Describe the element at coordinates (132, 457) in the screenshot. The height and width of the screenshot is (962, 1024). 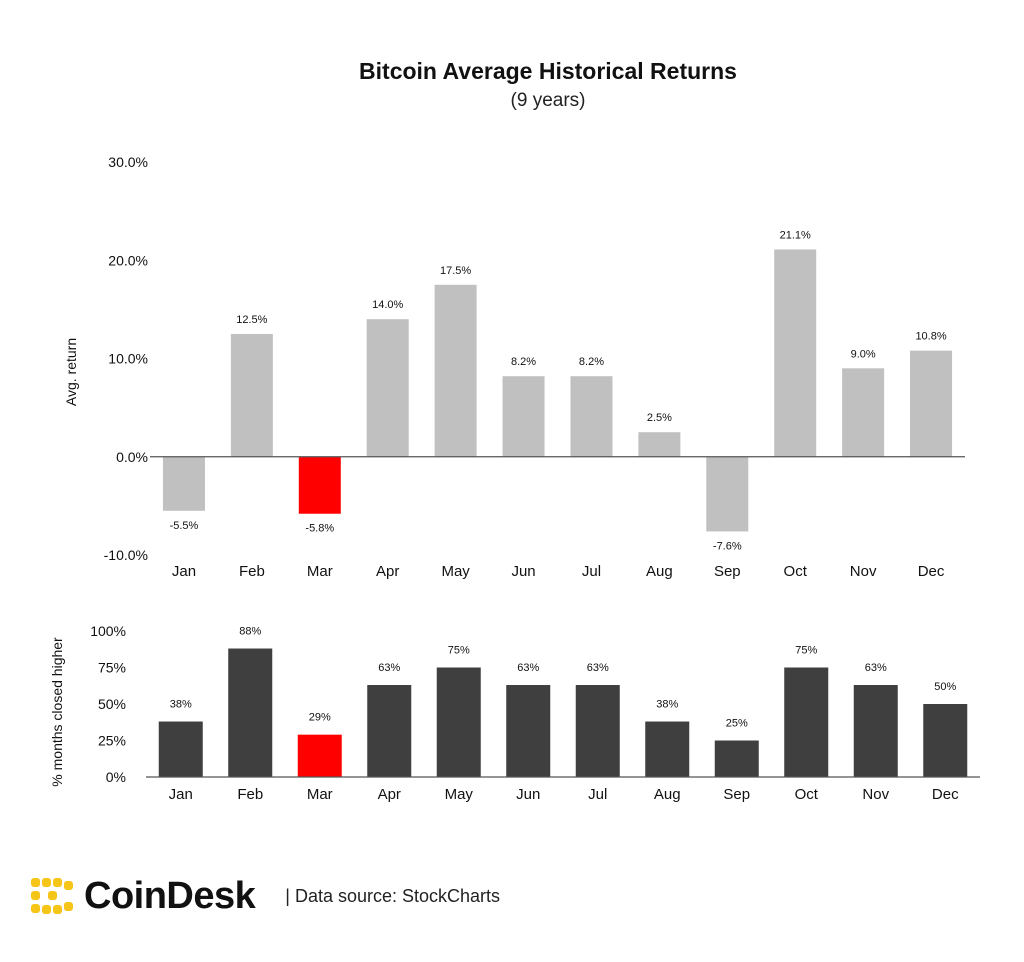
I see `top-y-tick-label: 0.0%` at that location.